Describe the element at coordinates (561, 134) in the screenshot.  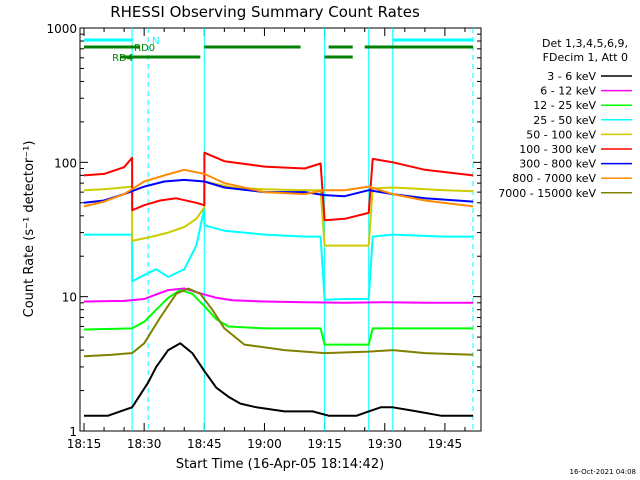
I see `legend-entry-label: 50 - 100 keV` at that location.